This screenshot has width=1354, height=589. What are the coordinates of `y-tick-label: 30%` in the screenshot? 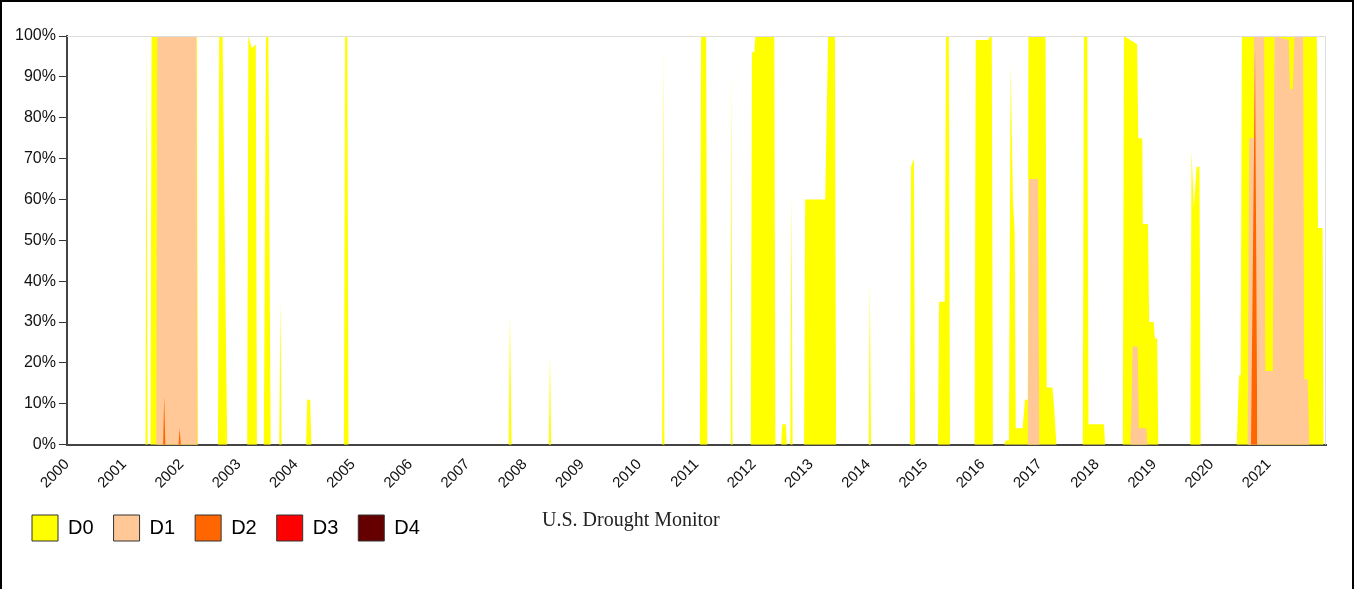 It's located at (39, 321).